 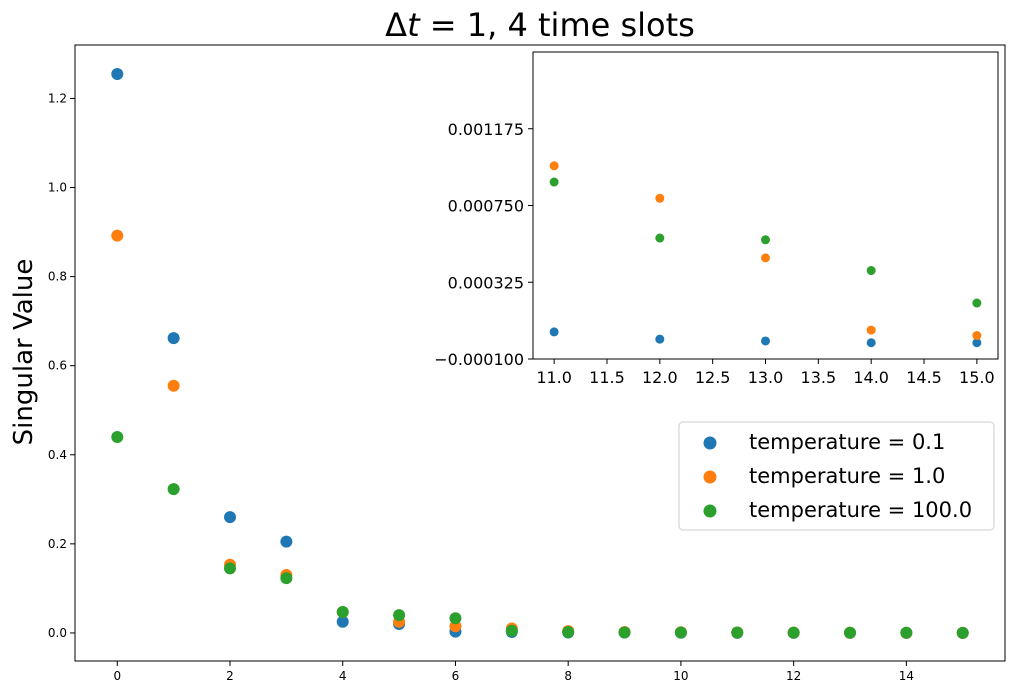 What do you see at coordinates (557, 25) in the screenshot?
I see `title-rest: = 1, 4 time slots` at bounding box center [557, 25].